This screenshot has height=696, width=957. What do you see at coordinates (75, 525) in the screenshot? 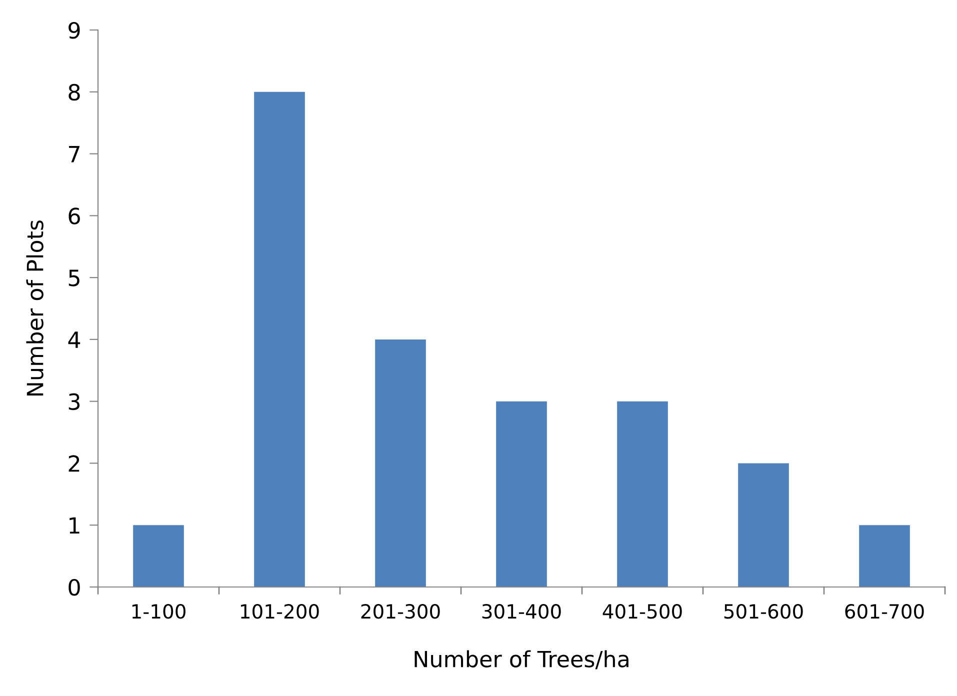
I see `y-tick-label: 1` at bounding box center [75, 525].